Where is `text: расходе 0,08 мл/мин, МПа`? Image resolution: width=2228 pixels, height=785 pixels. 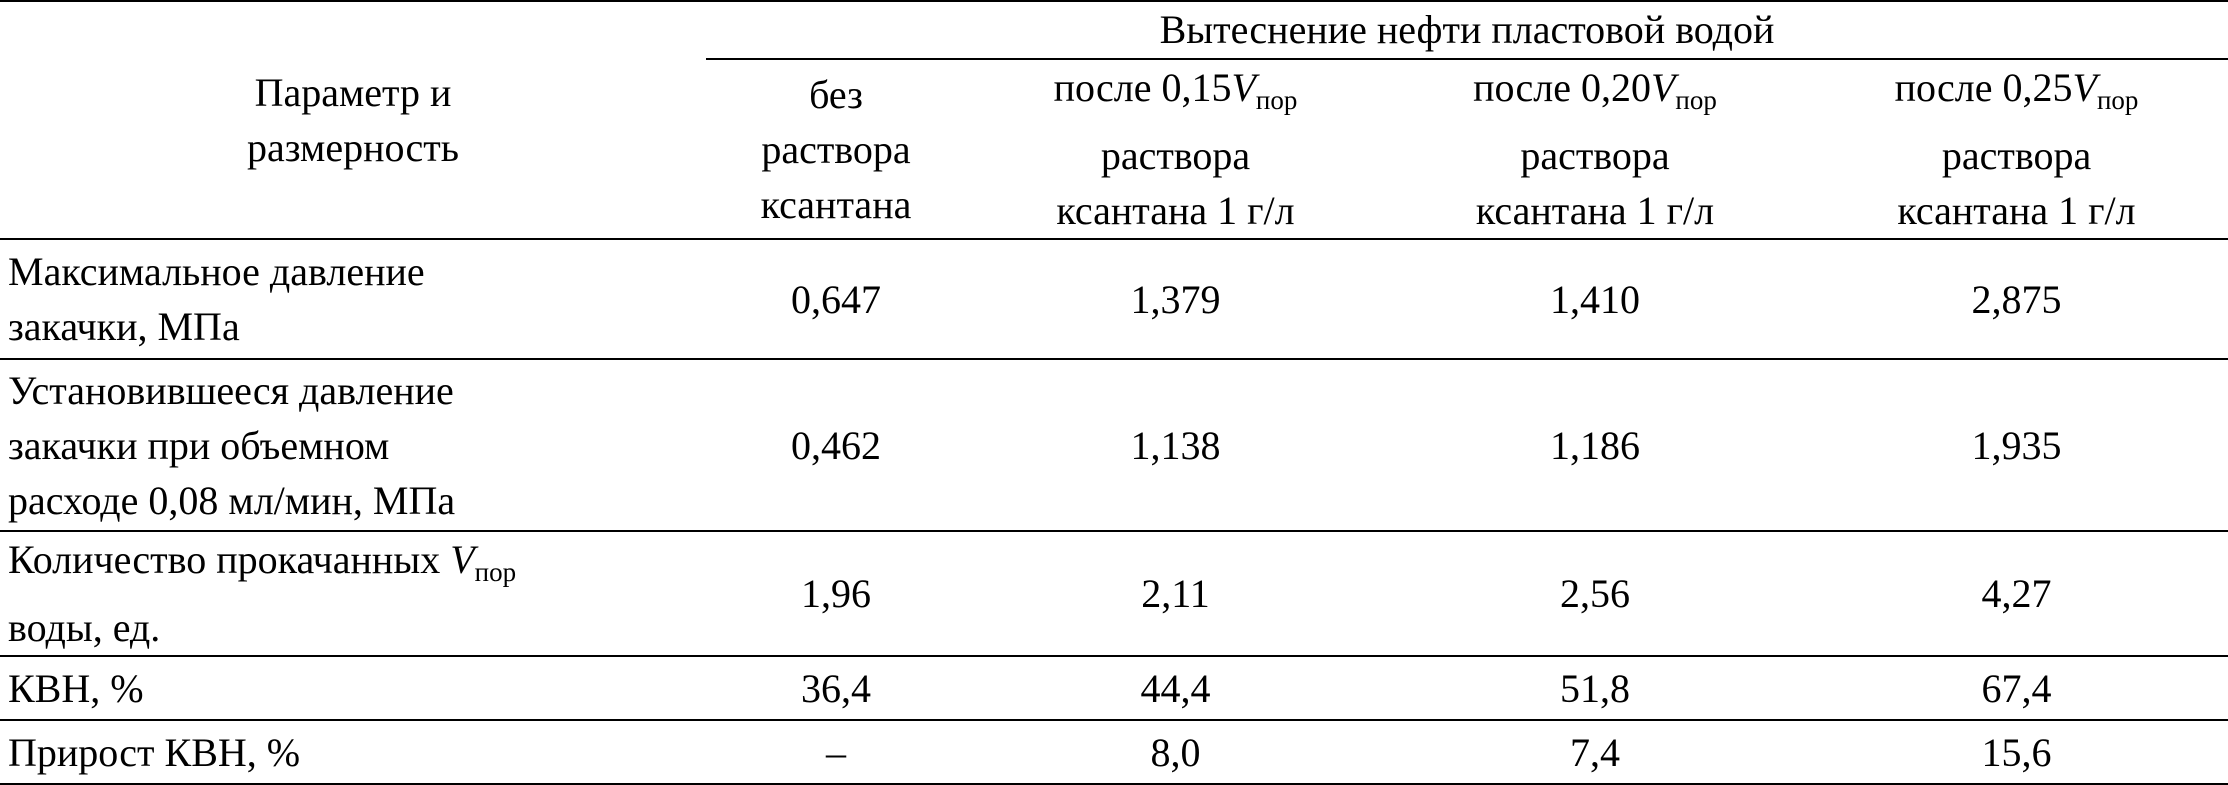 text: расходе 0,08 мл/мин, МПа is located at coordinates (232, 500).